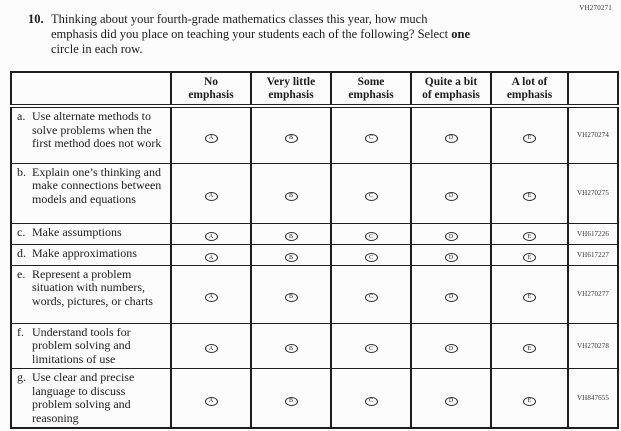 The width and height of the screenshot is (621, 431). I want to click on row-label-column-header, so click(91, 90).